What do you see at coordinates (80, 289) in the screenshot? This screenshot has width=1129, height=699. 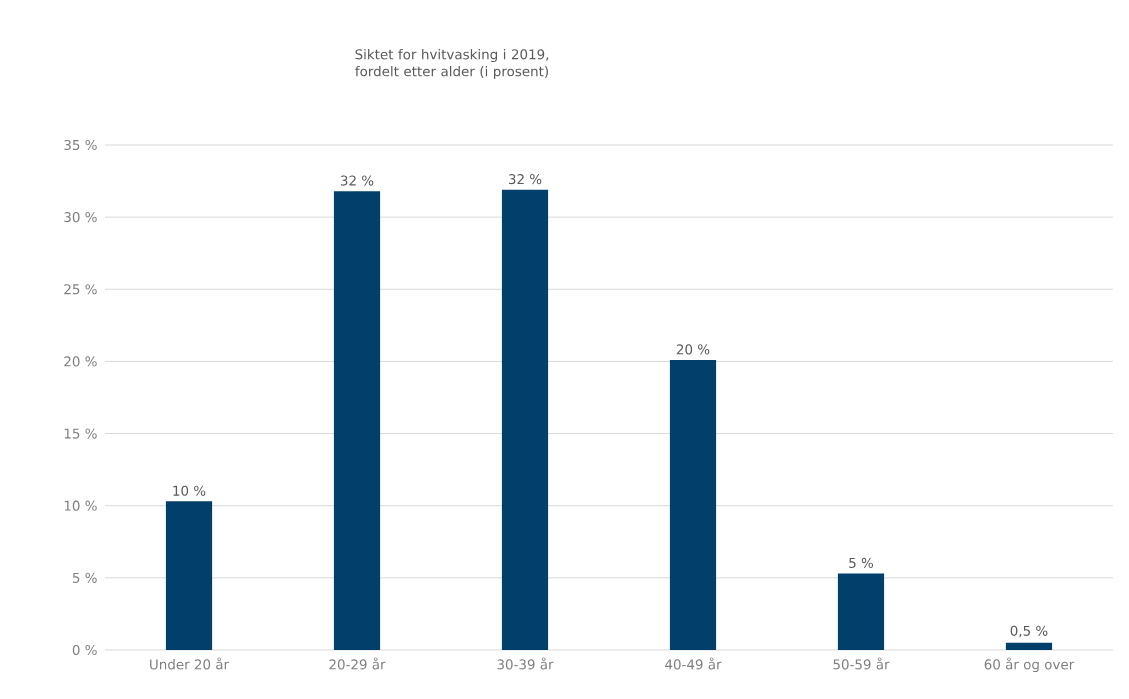 I see `y-tick-label: 25 %` at bounding box center [80, 289].